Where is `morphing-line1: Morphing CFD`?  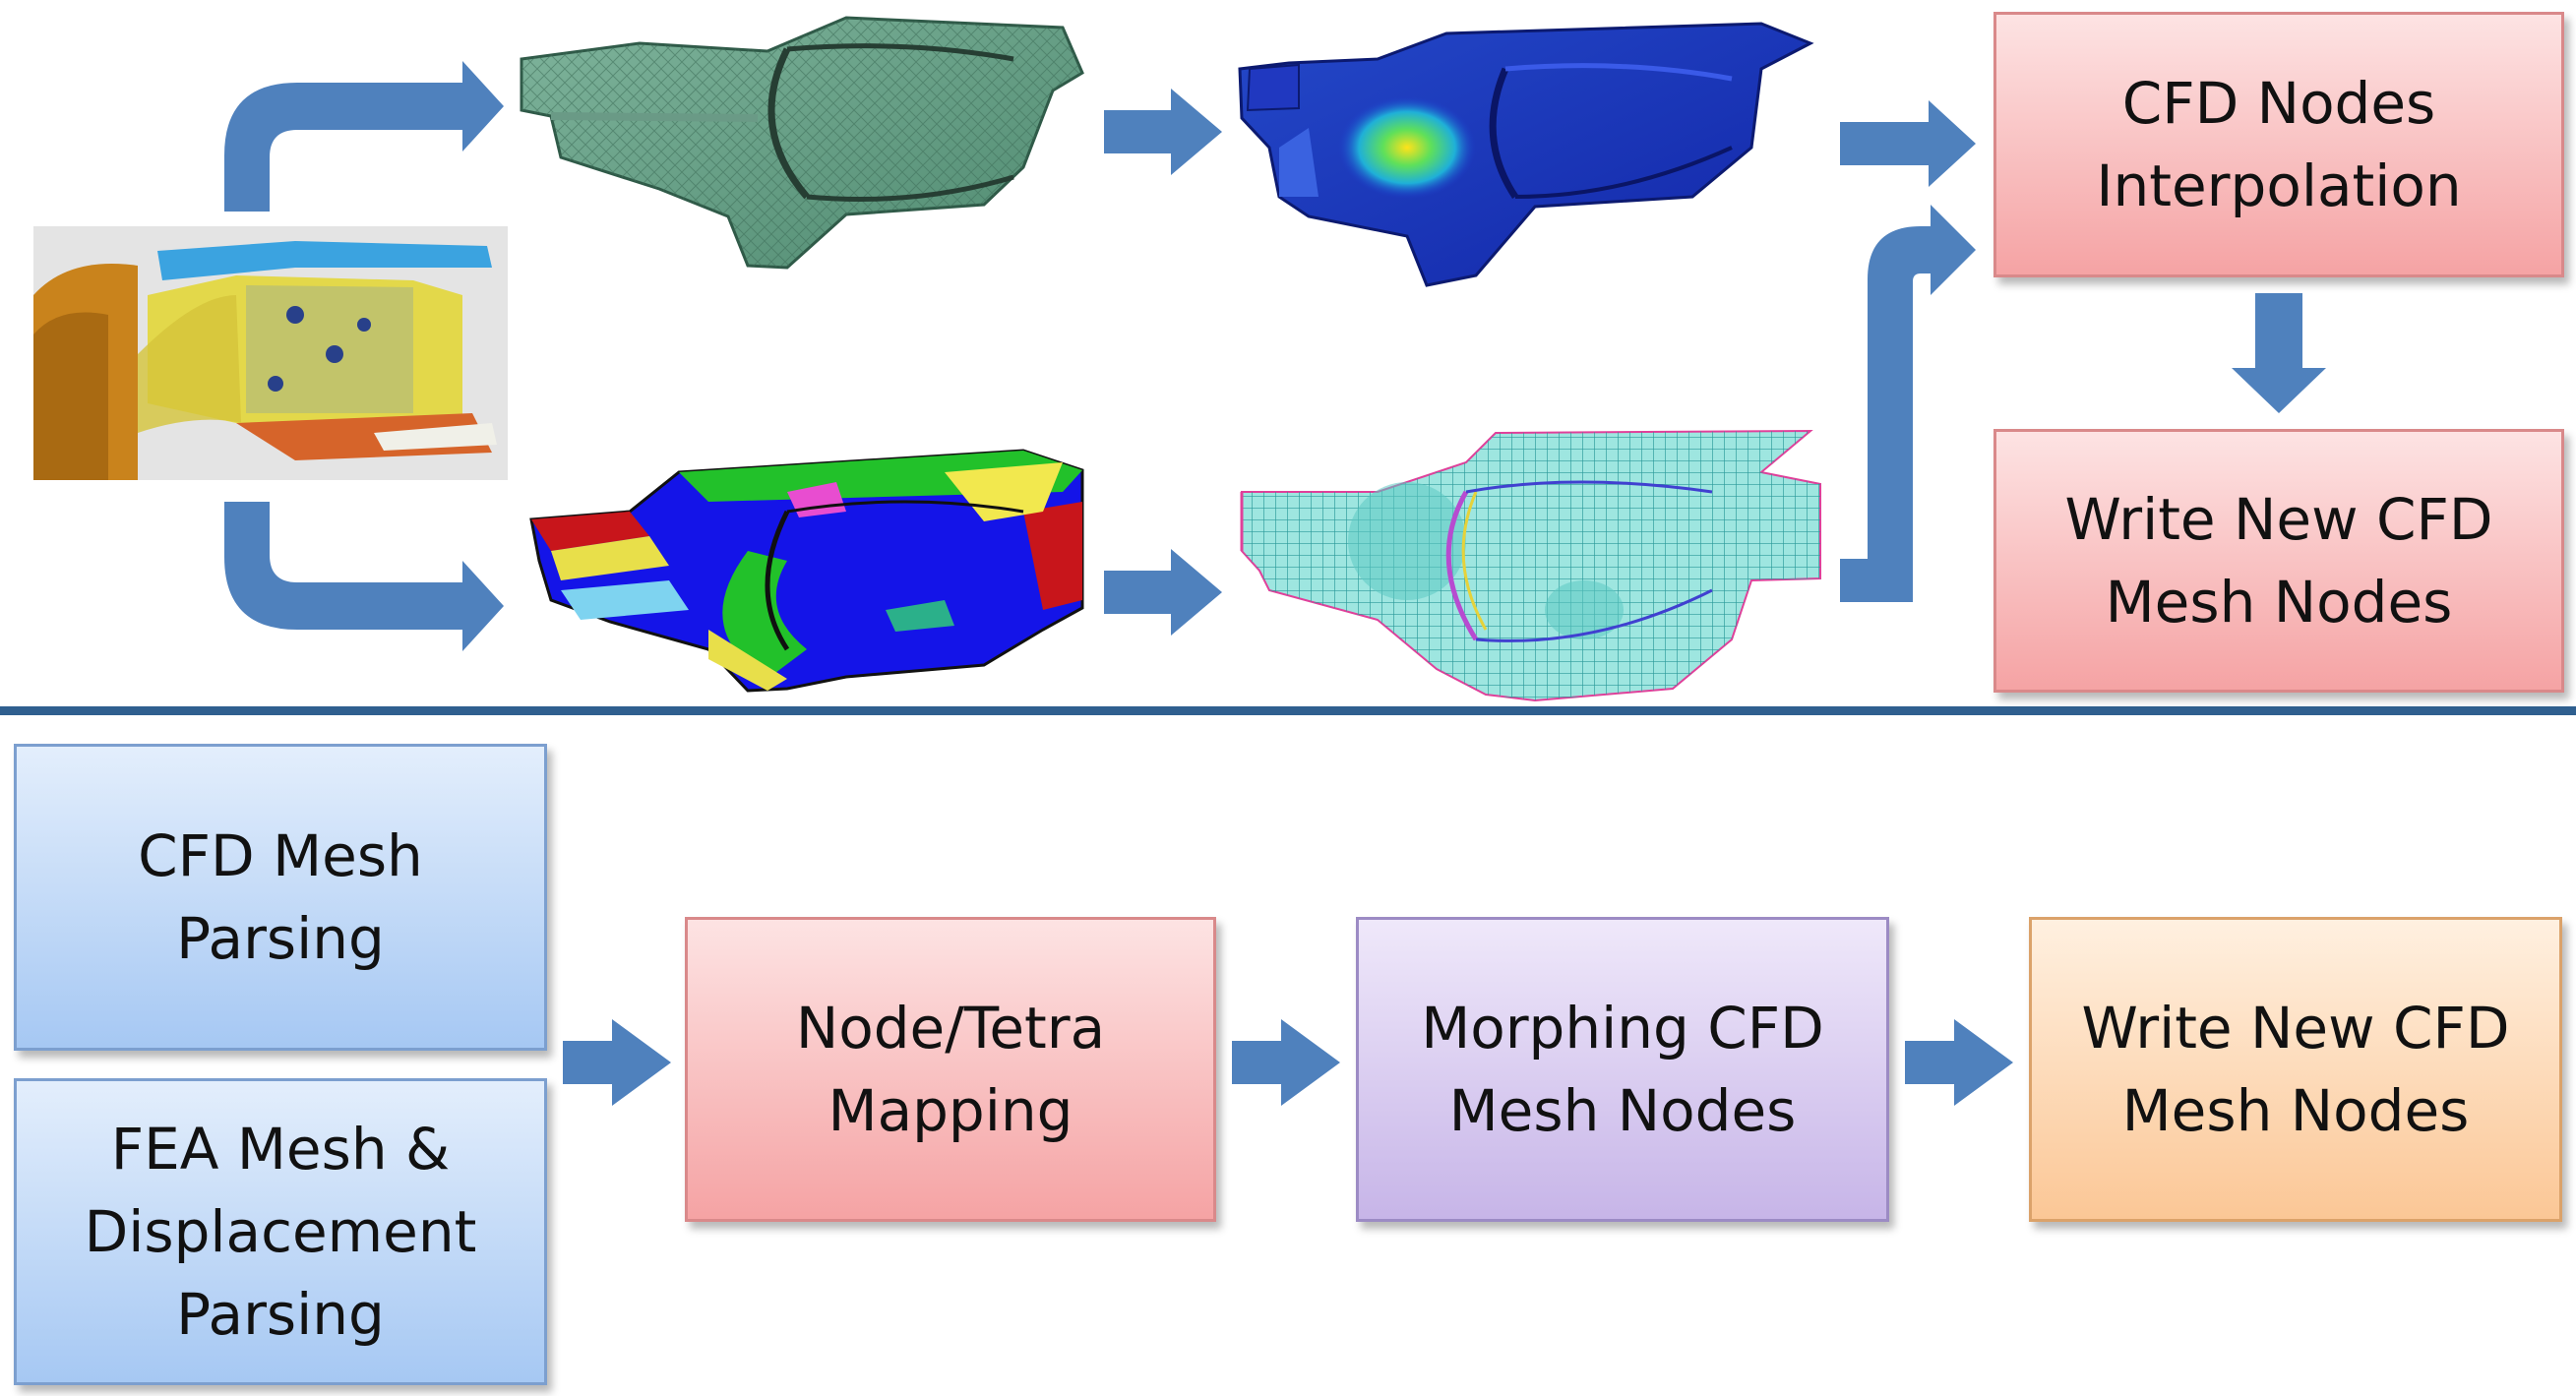
morphing-line1: Morphing CFD is located at coordinates (1622, 1028).